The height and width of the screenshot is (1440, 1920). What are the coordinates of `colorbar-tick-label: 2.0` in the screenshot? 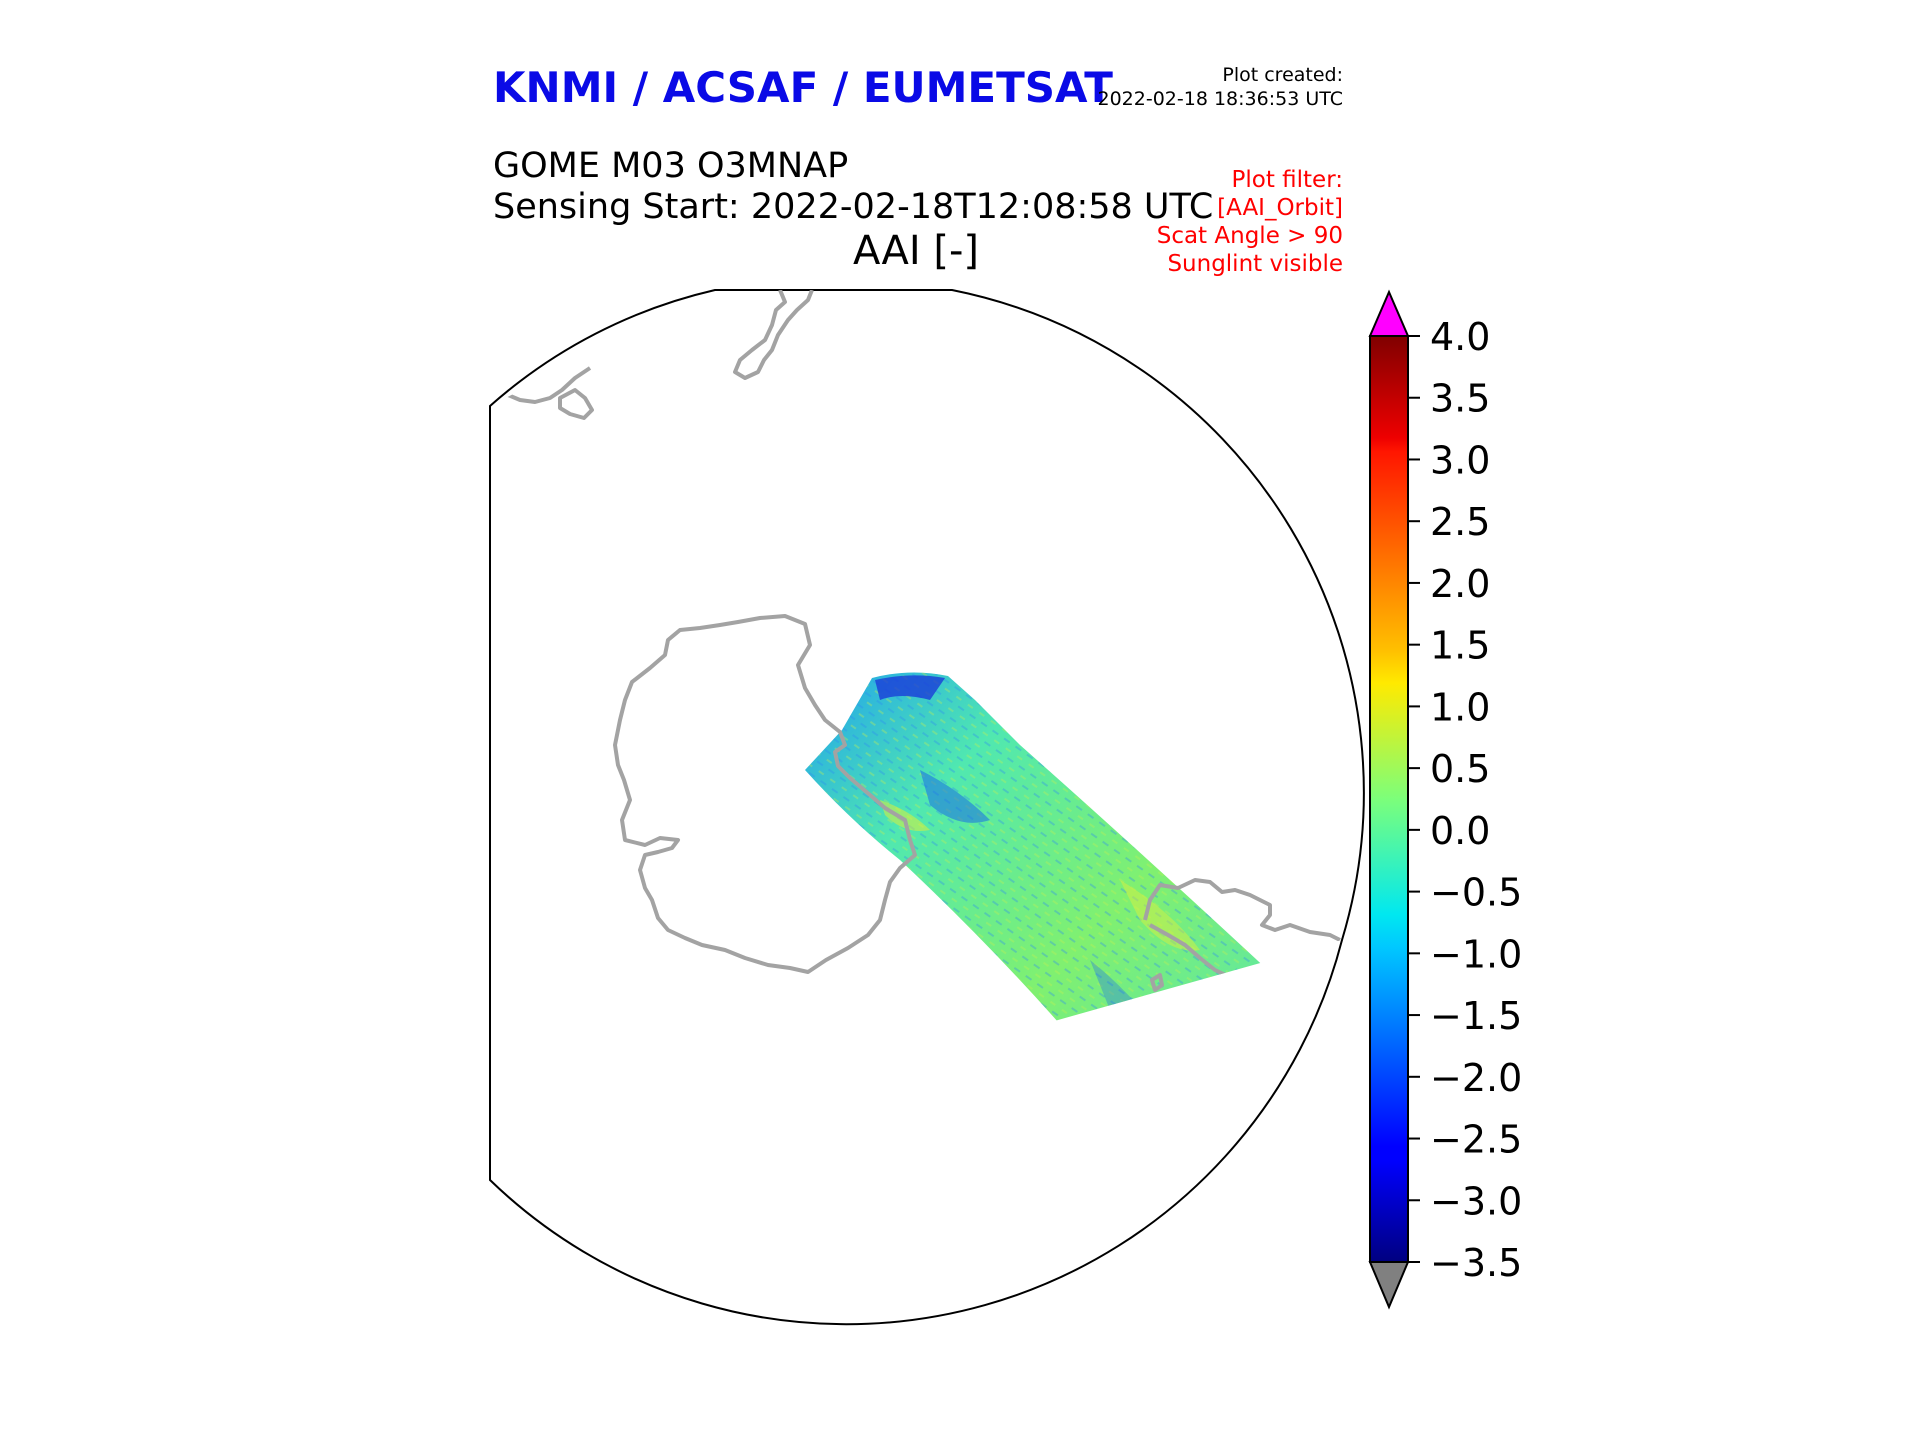 It's located at (1460, 584).